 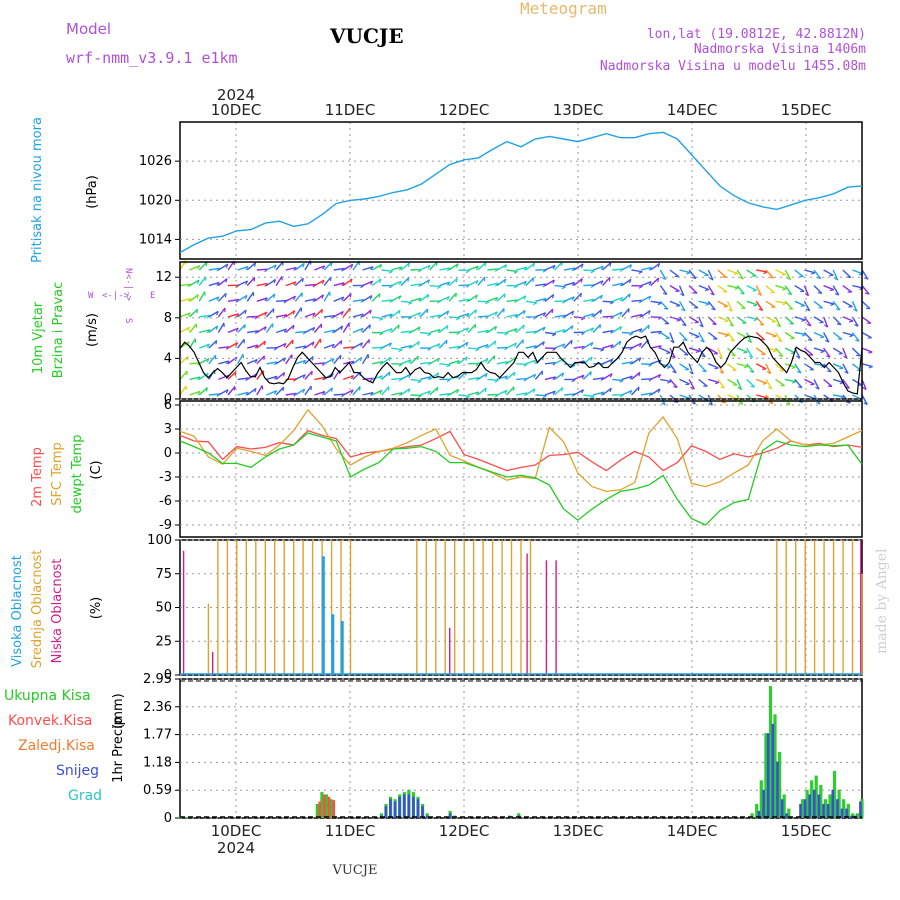 What do you see at coordinates (77, 771) in the screenshot?
I see `legend-snow: Snijeg` at bounding box center [77, 771].